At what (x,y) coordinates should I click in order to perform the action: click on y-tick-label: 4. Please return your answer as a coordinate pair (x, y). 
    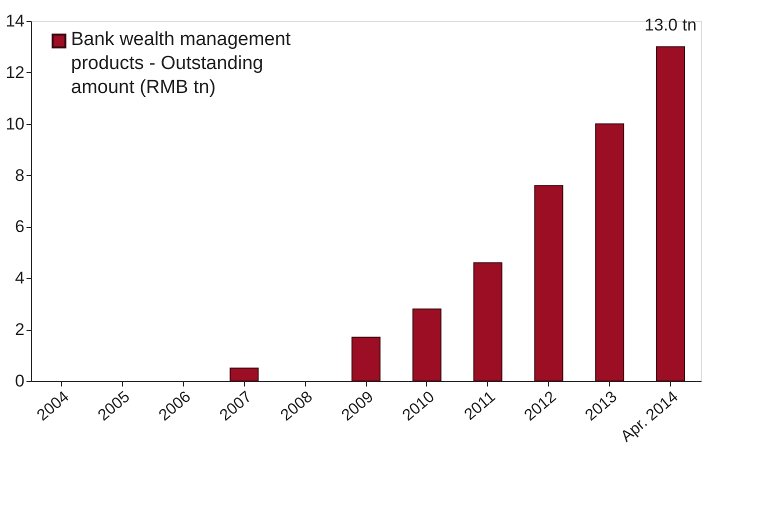
    Looking at the image, I should click on (19, 278).